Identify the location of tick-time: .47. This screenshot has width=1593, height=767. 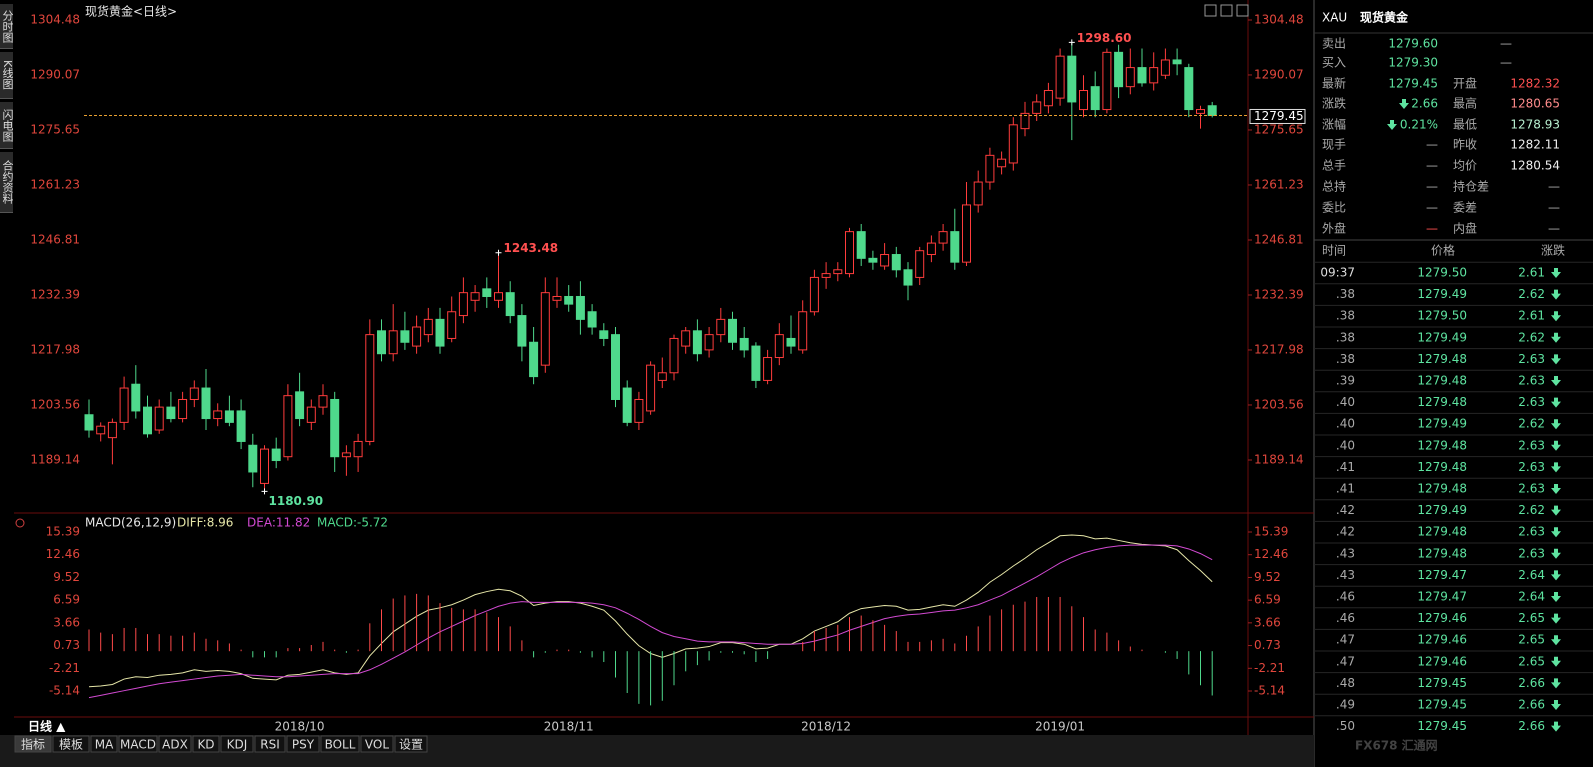
(1345, 640).